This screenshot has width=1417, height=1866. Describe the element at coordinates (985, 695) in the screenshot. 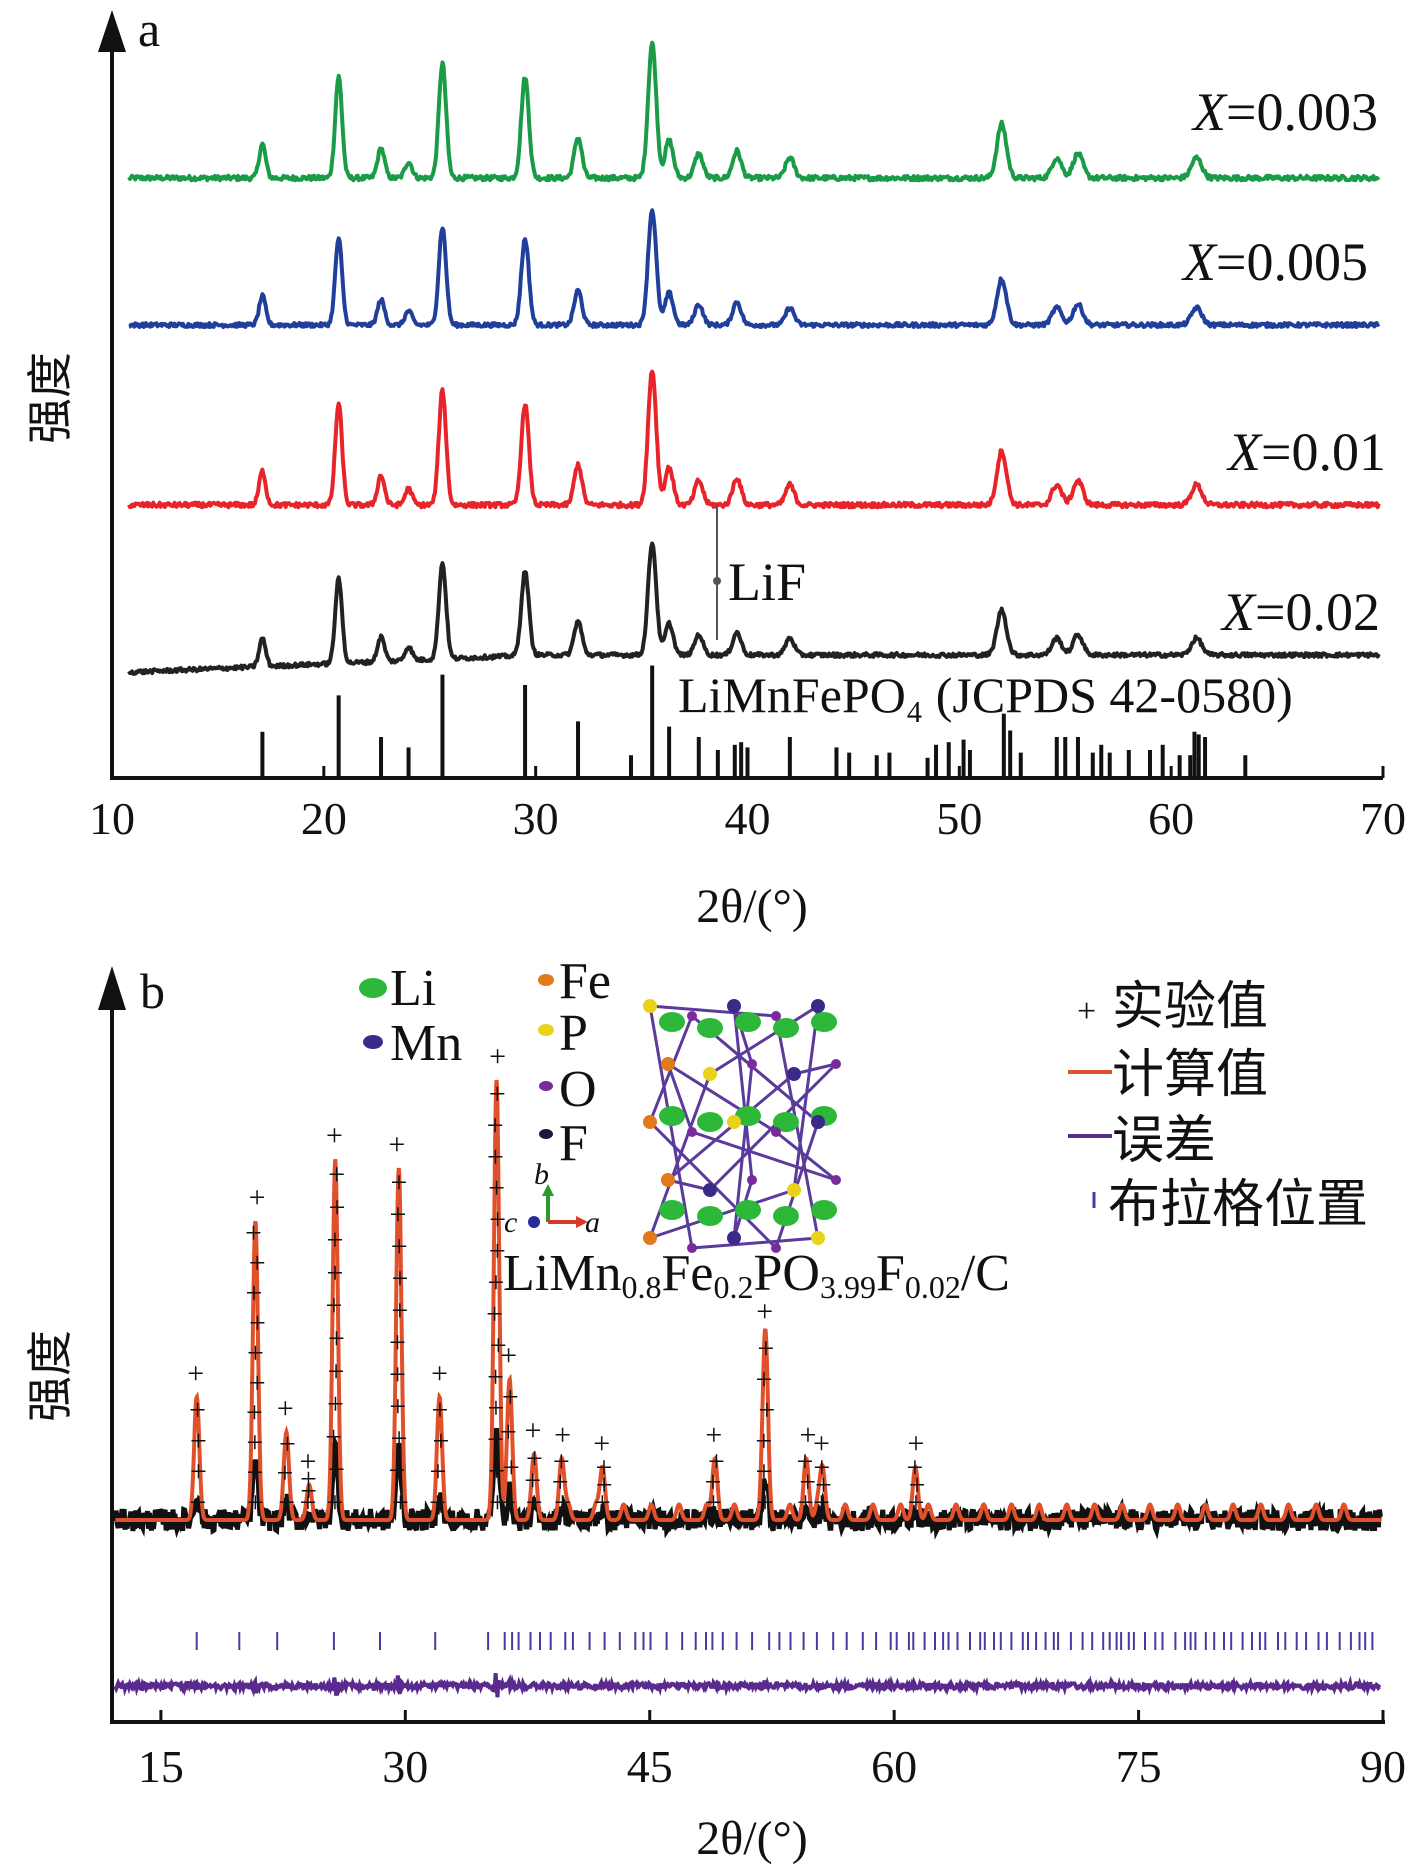

I see `reference-pattern-label: LiMnFePO₄ (JCPDS 42-0580)` at that location.